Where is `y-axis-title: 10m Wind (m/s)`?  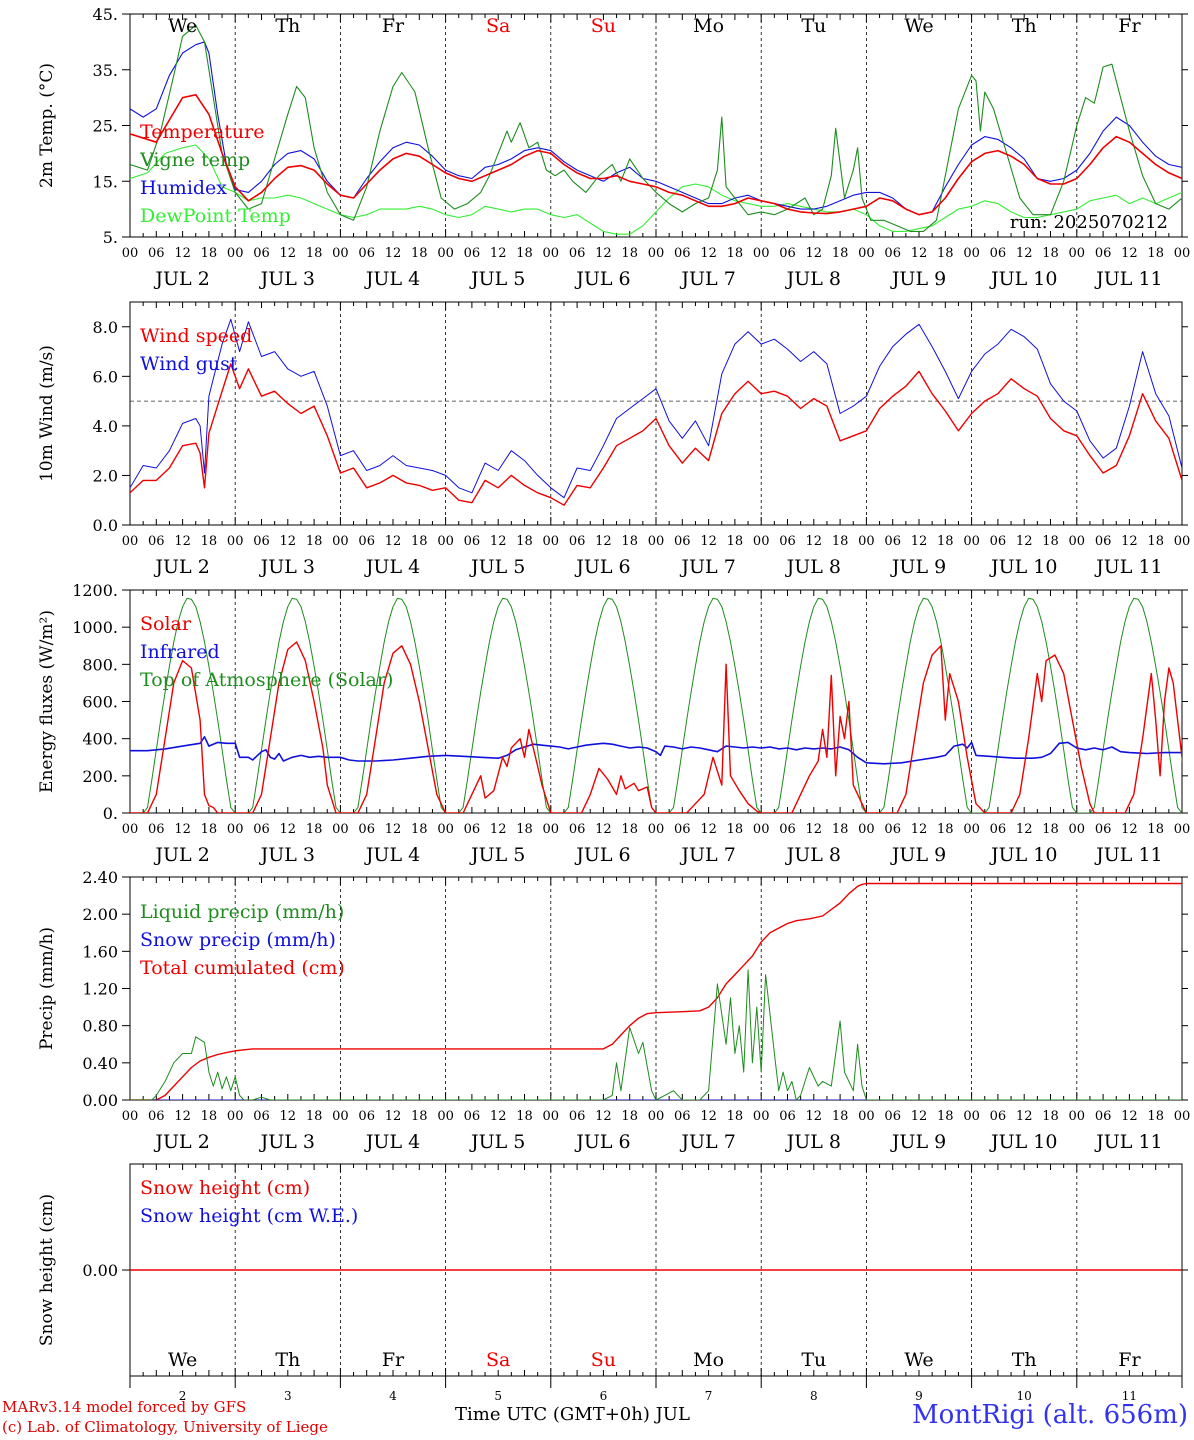 y-axis-title: 10m Wind (m/s) is located at coordinates (47, 413).